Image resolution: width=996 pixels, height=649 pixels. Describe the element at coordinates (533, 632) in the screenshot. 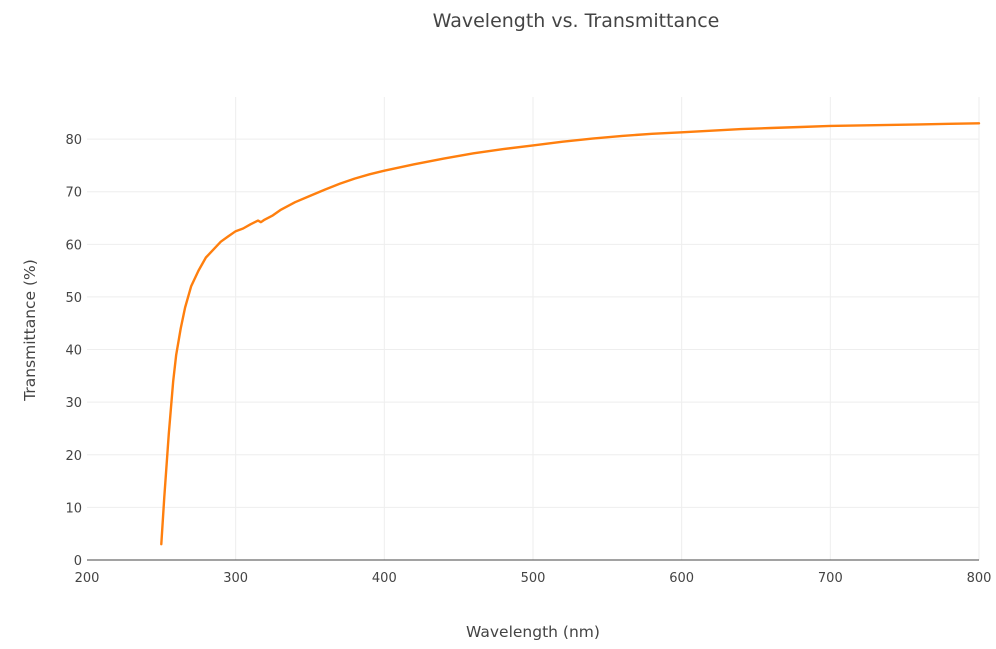

I see `x-axis-title: Wavelength (nm)` at that location.